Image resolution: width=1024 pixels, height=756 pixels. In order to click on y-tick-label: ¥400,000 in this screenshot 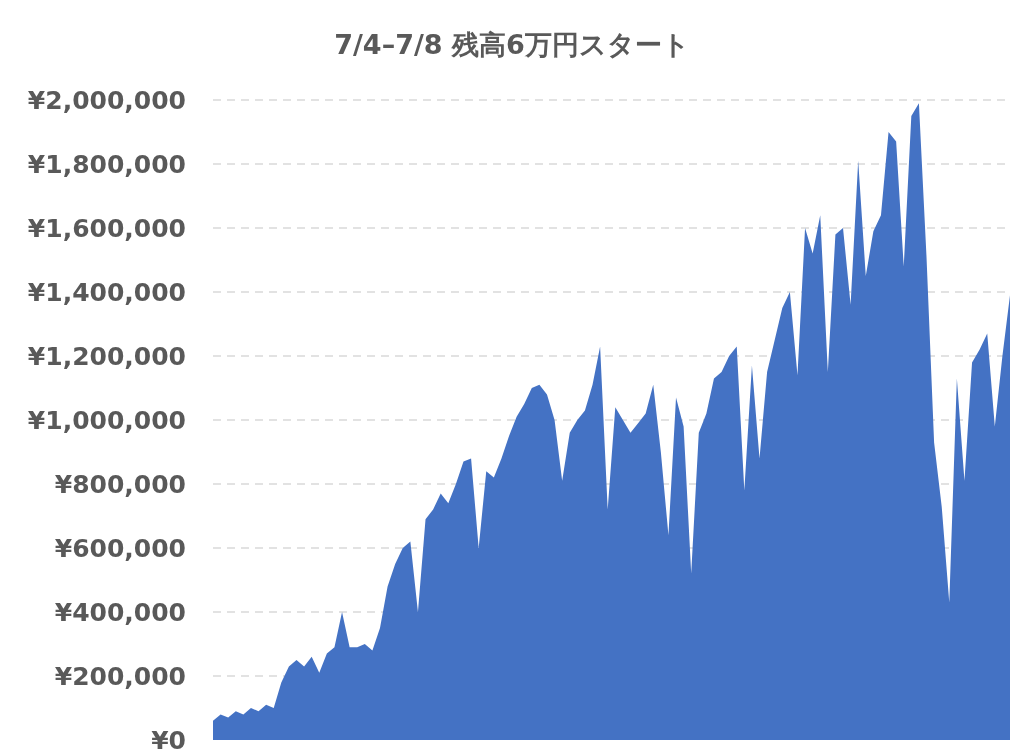, I will do `click(120, 612)`.